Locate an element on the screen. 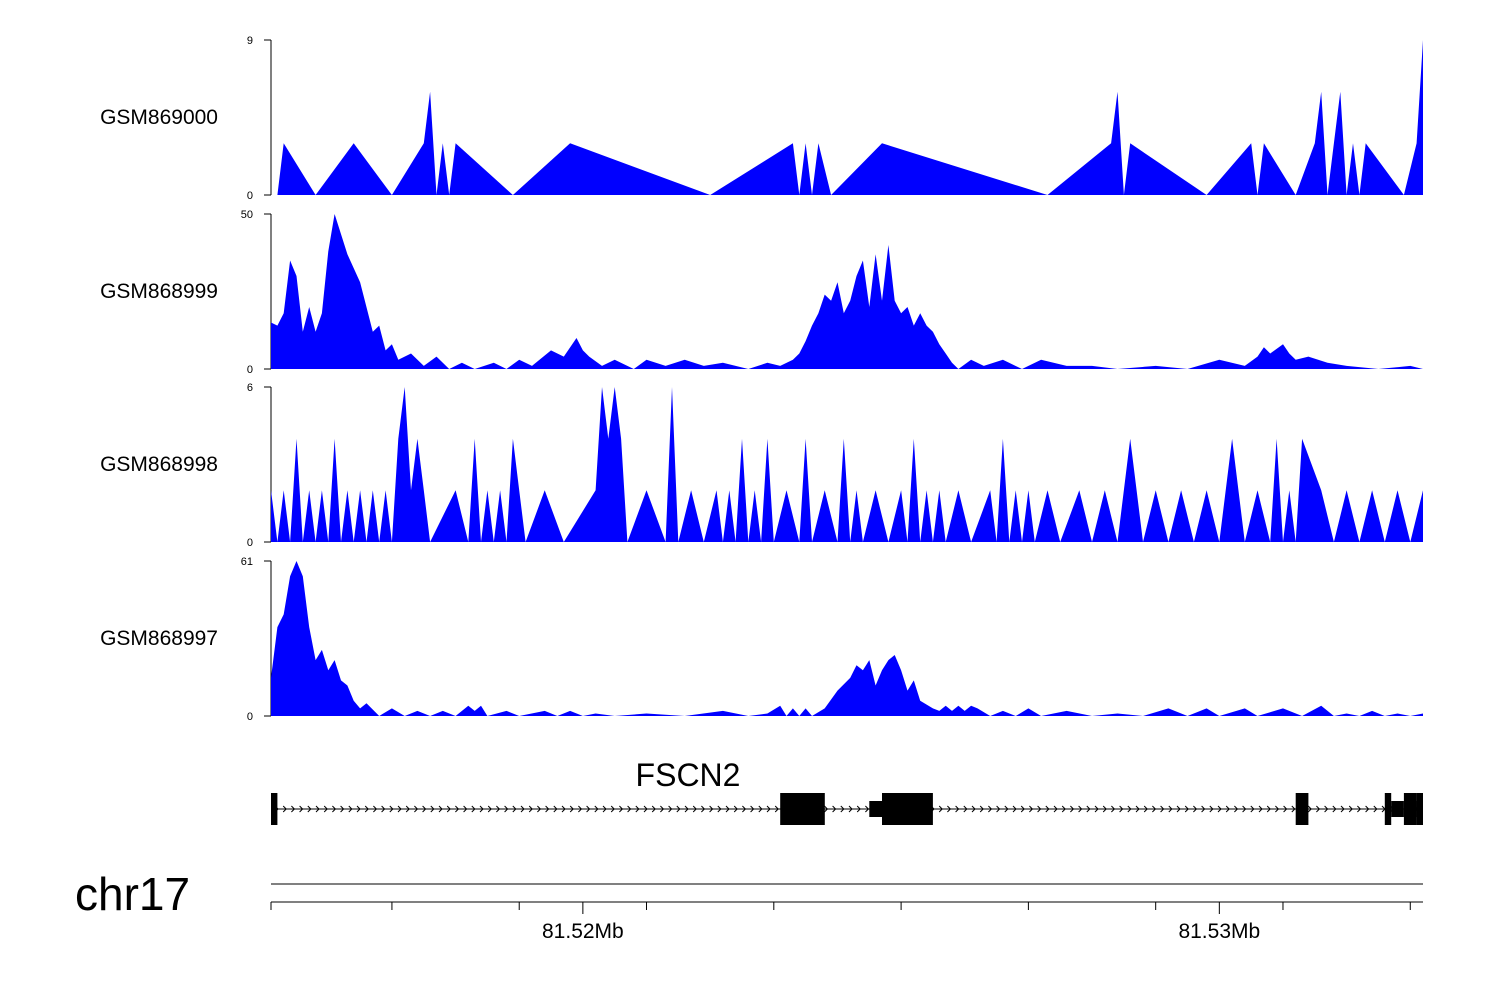  coverage-track: GSM868997 61 0 is located at coordinates (761, 639).